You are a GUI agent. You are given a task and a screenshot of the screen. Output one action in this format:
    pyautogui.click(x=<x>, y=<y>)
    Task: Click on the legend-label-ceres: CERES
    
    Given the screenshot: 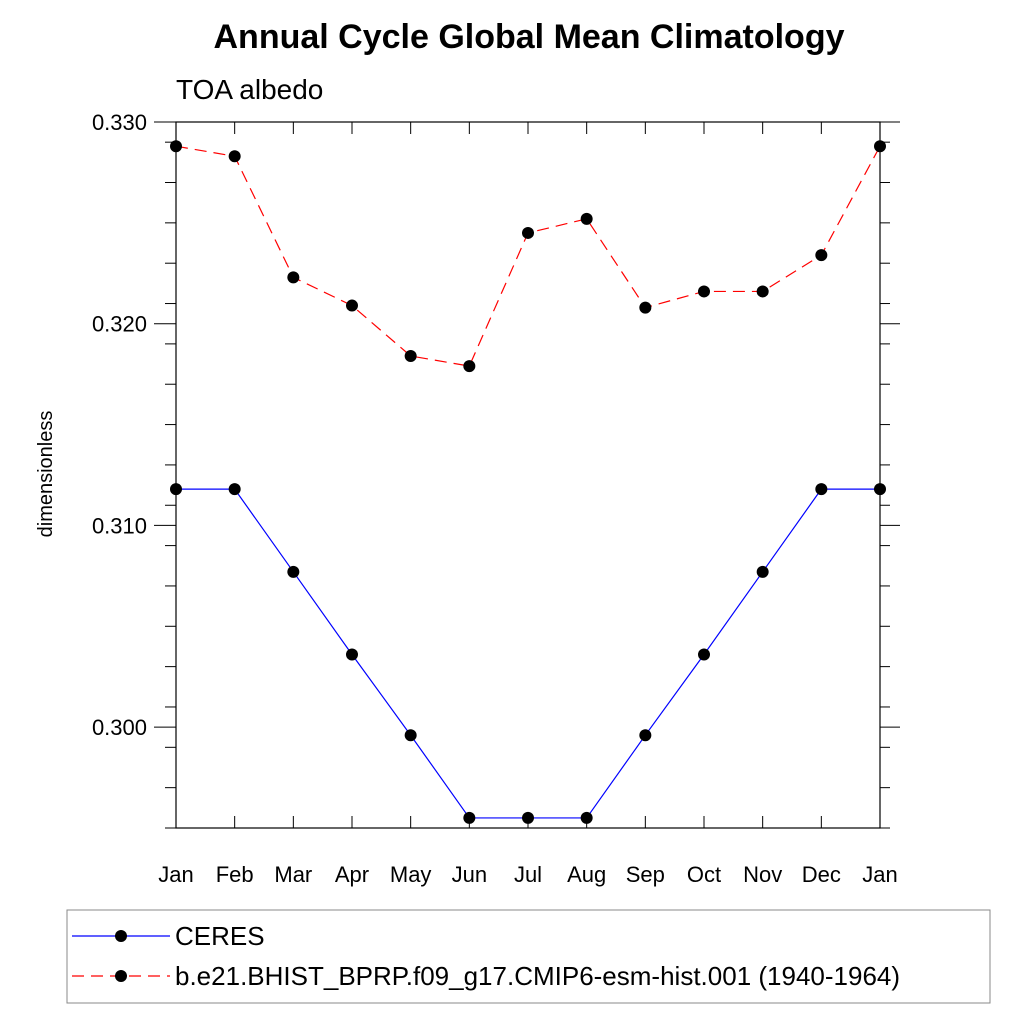 What is the action you would take?
    pyautogui.click(x=220, y=936)
    